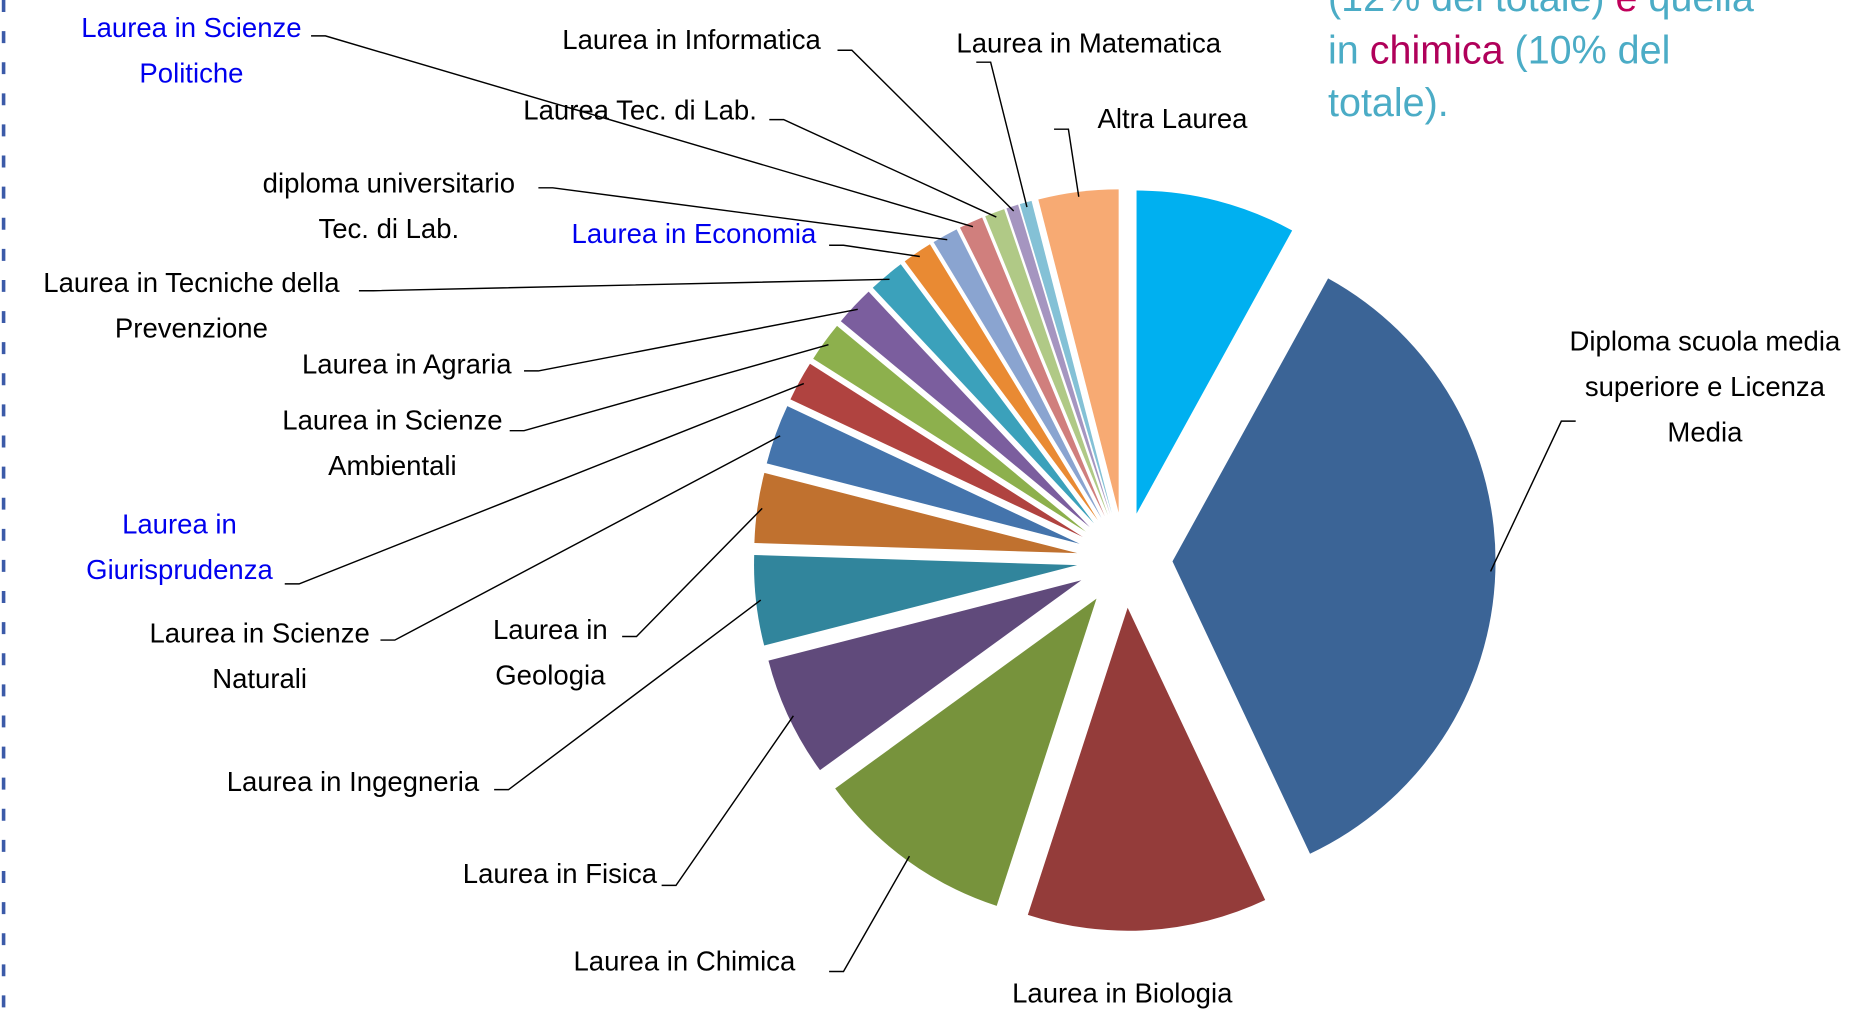 Image resolution: width=1876 pixels, height=1011 pixels. I want to click on slice-label: Laurea in Fisica, so click(560, 873).